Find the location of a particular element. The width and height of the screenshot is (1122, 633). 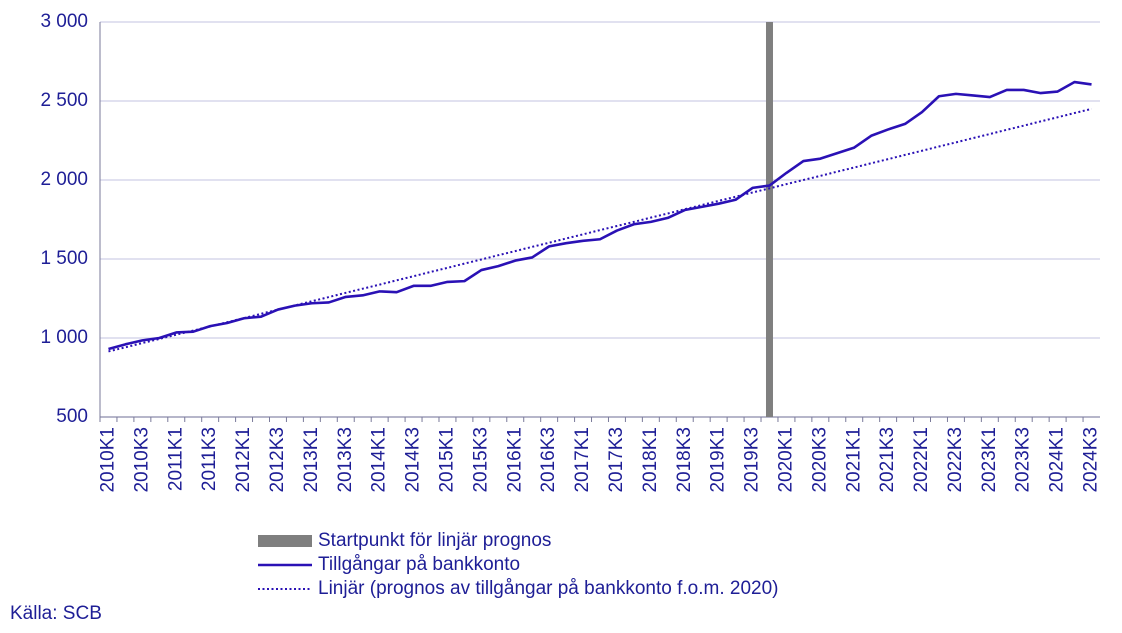

x-tick-label: 2014K1 is located at coordinates (379, 460).